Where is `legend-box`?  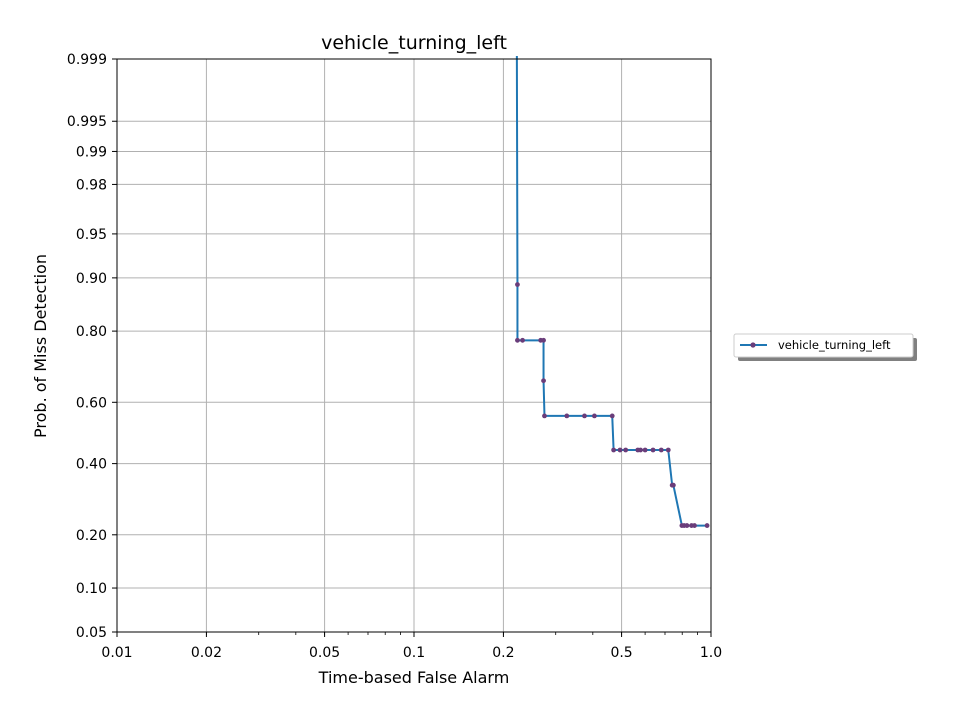
legend-box is located at coordinates (823, 345).